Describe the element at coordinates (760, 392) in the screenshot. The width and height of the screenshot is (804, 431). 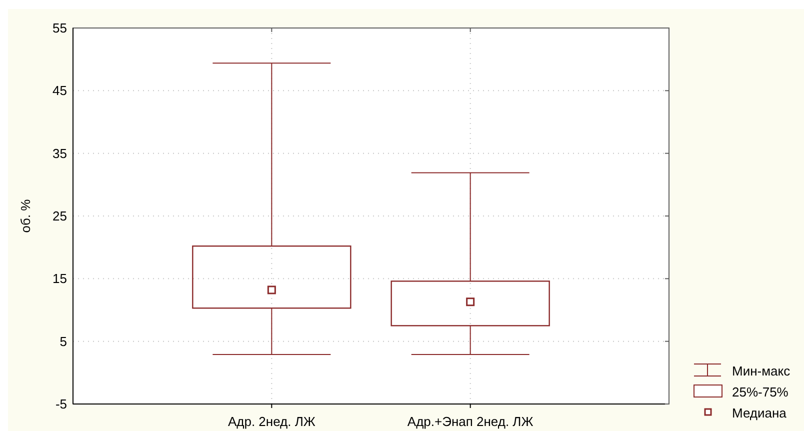
I see `text: 25%-75%` at that location.